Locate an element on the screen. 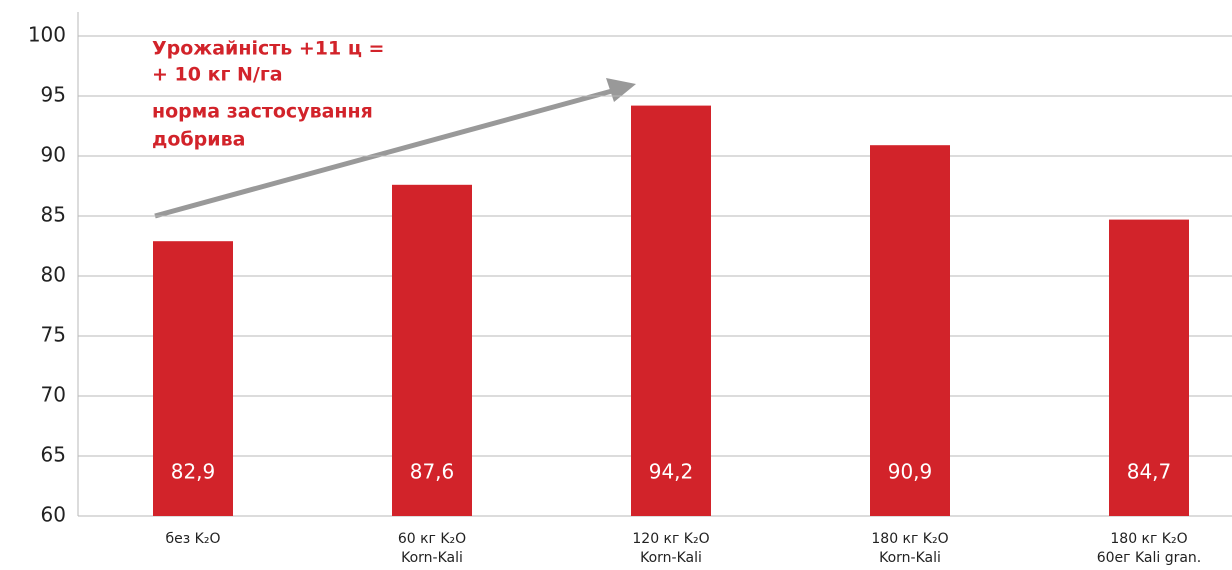  y-tick-label: 75 is located at coordinates (53, 335).